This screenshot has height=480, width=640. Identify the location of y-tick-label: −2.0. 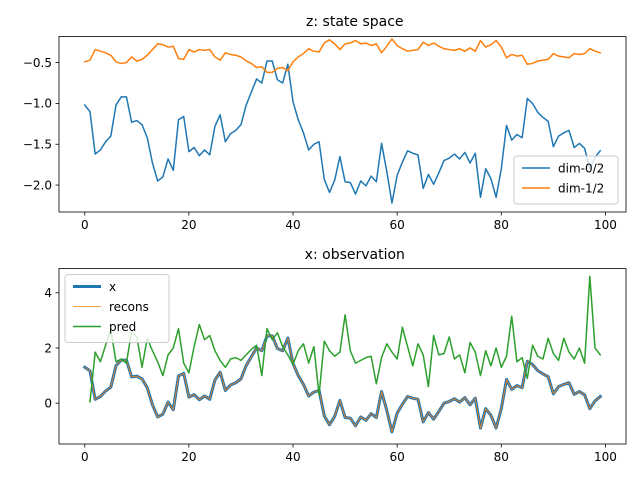
(37, 185).